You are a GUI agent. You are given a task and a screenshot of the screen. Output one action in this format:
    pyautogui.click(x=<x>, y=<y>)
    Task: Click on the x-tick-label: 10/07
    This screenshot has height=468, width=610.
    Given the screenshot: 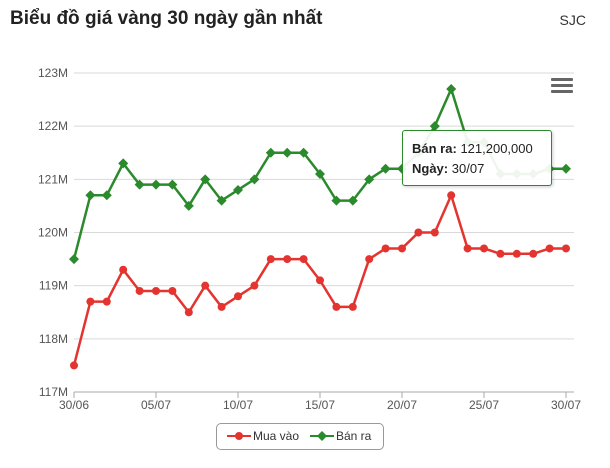 What is the action you would take?
    pyautogui.click(x=238, y=405)
    